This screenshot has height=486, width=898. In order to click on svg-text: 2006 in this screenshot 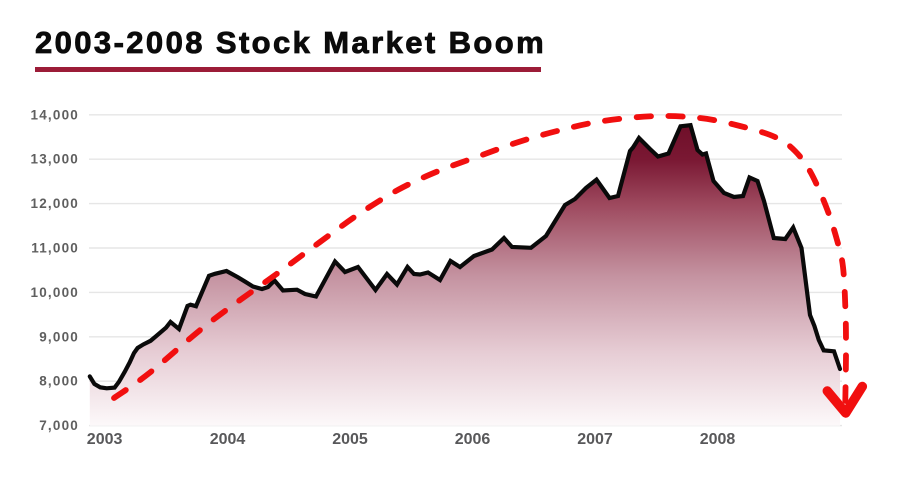, I will do `click(473, 439)`.